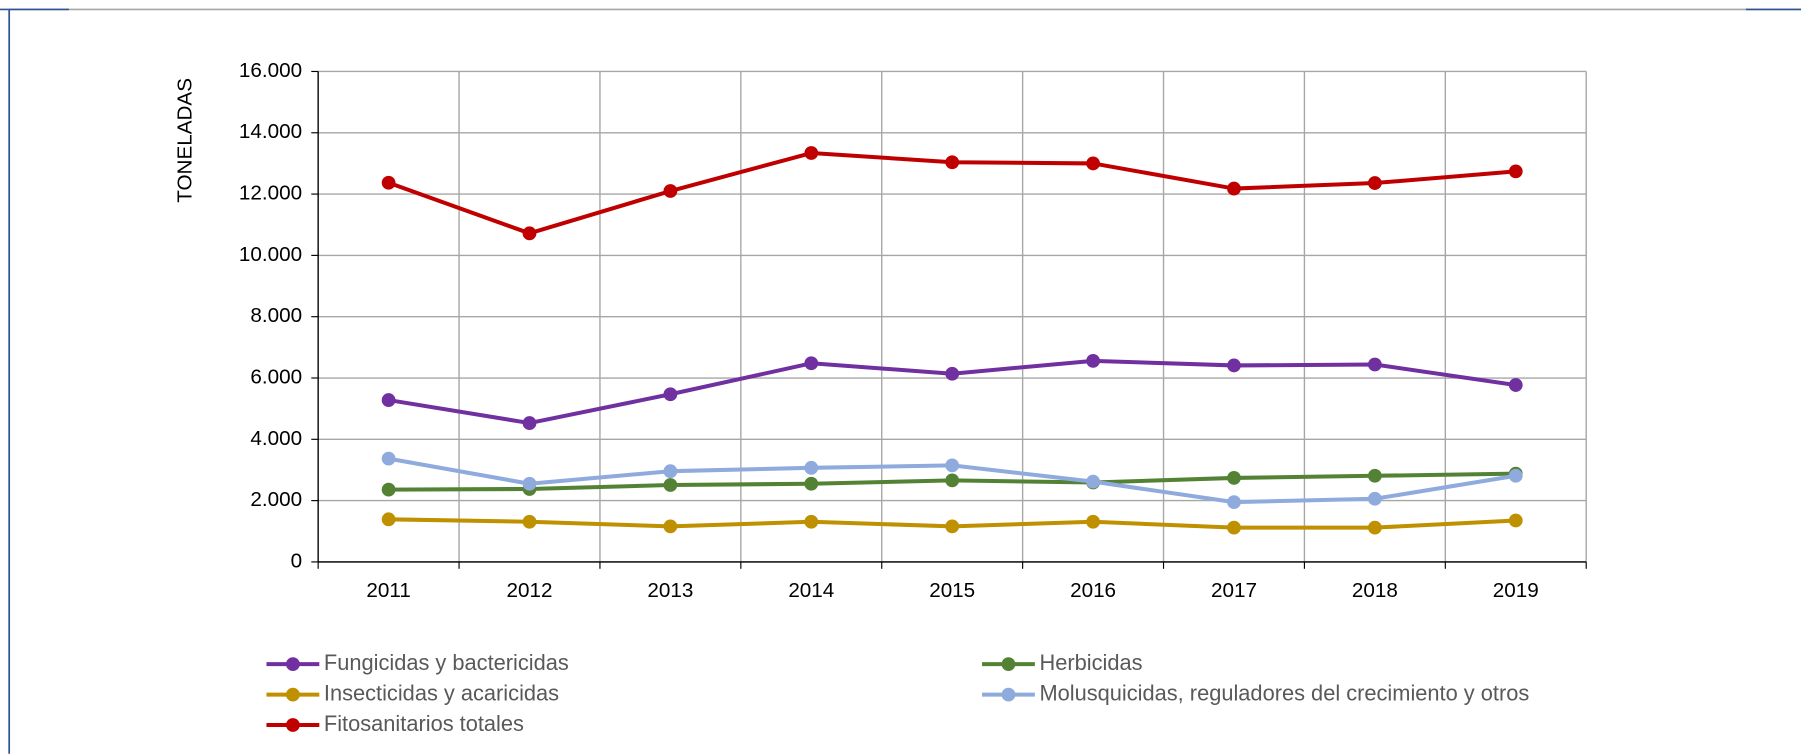  I want to click on legend-label: Fungicidas y bactericidas, so click(446, 662).